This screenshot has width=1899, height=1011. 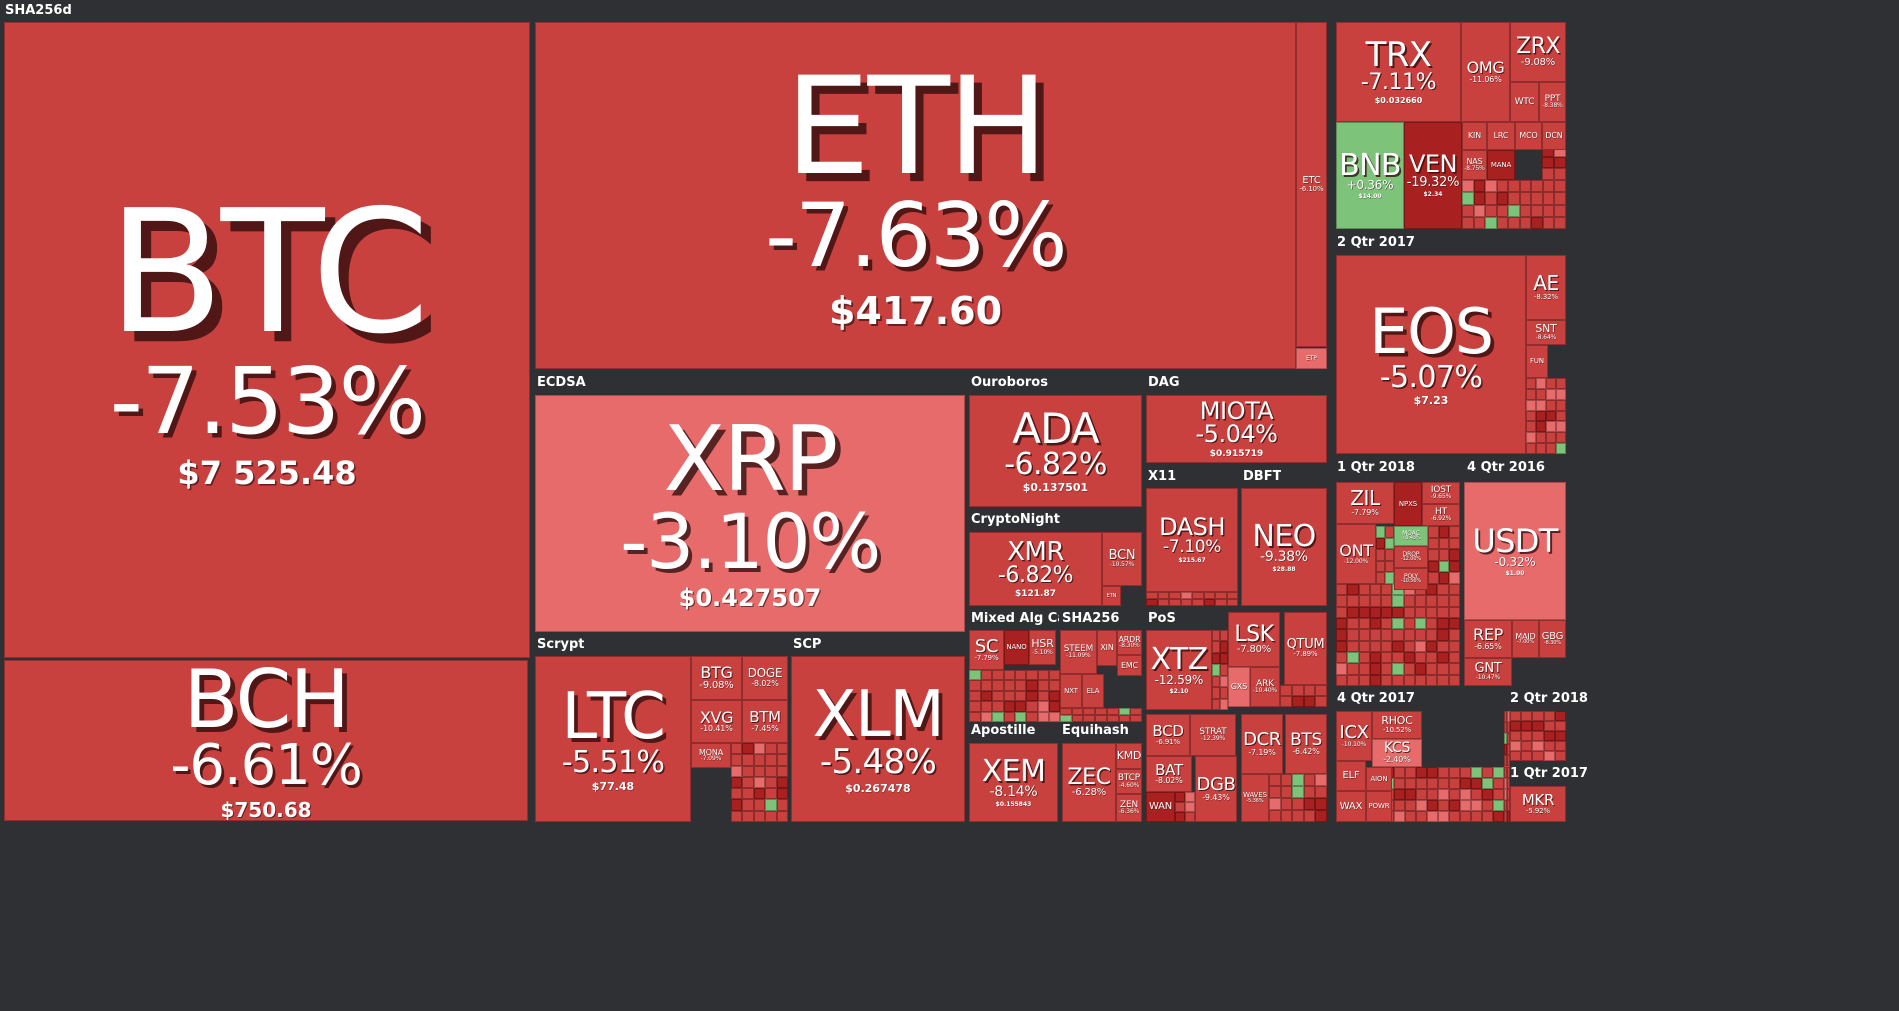 What do you see at coordinates (1089, 782) in the screenshot?
I see `coin-tile-zec: ZEC -6.28%` at bounding box center [1089, 782].